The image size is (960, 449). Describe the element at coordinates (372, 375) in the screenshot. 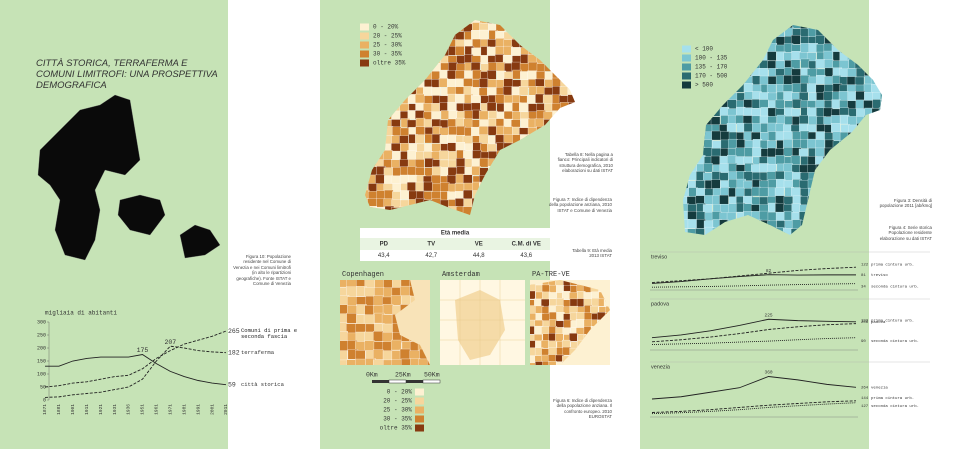

I see `scale-label: 0Km` at that location.